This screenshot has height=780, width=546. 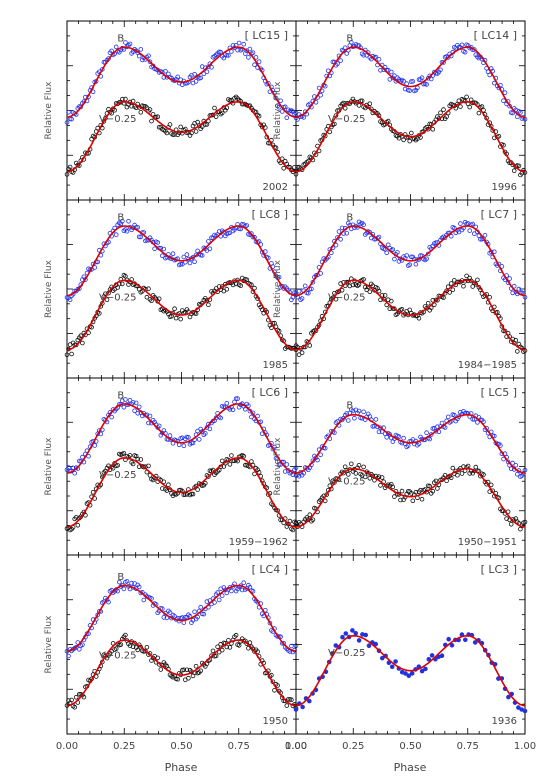 I want to click on panel-lc5: B V−0.25 [ LC5 ] 1950−1951 Relative Flux, so click(x=400, y=466).